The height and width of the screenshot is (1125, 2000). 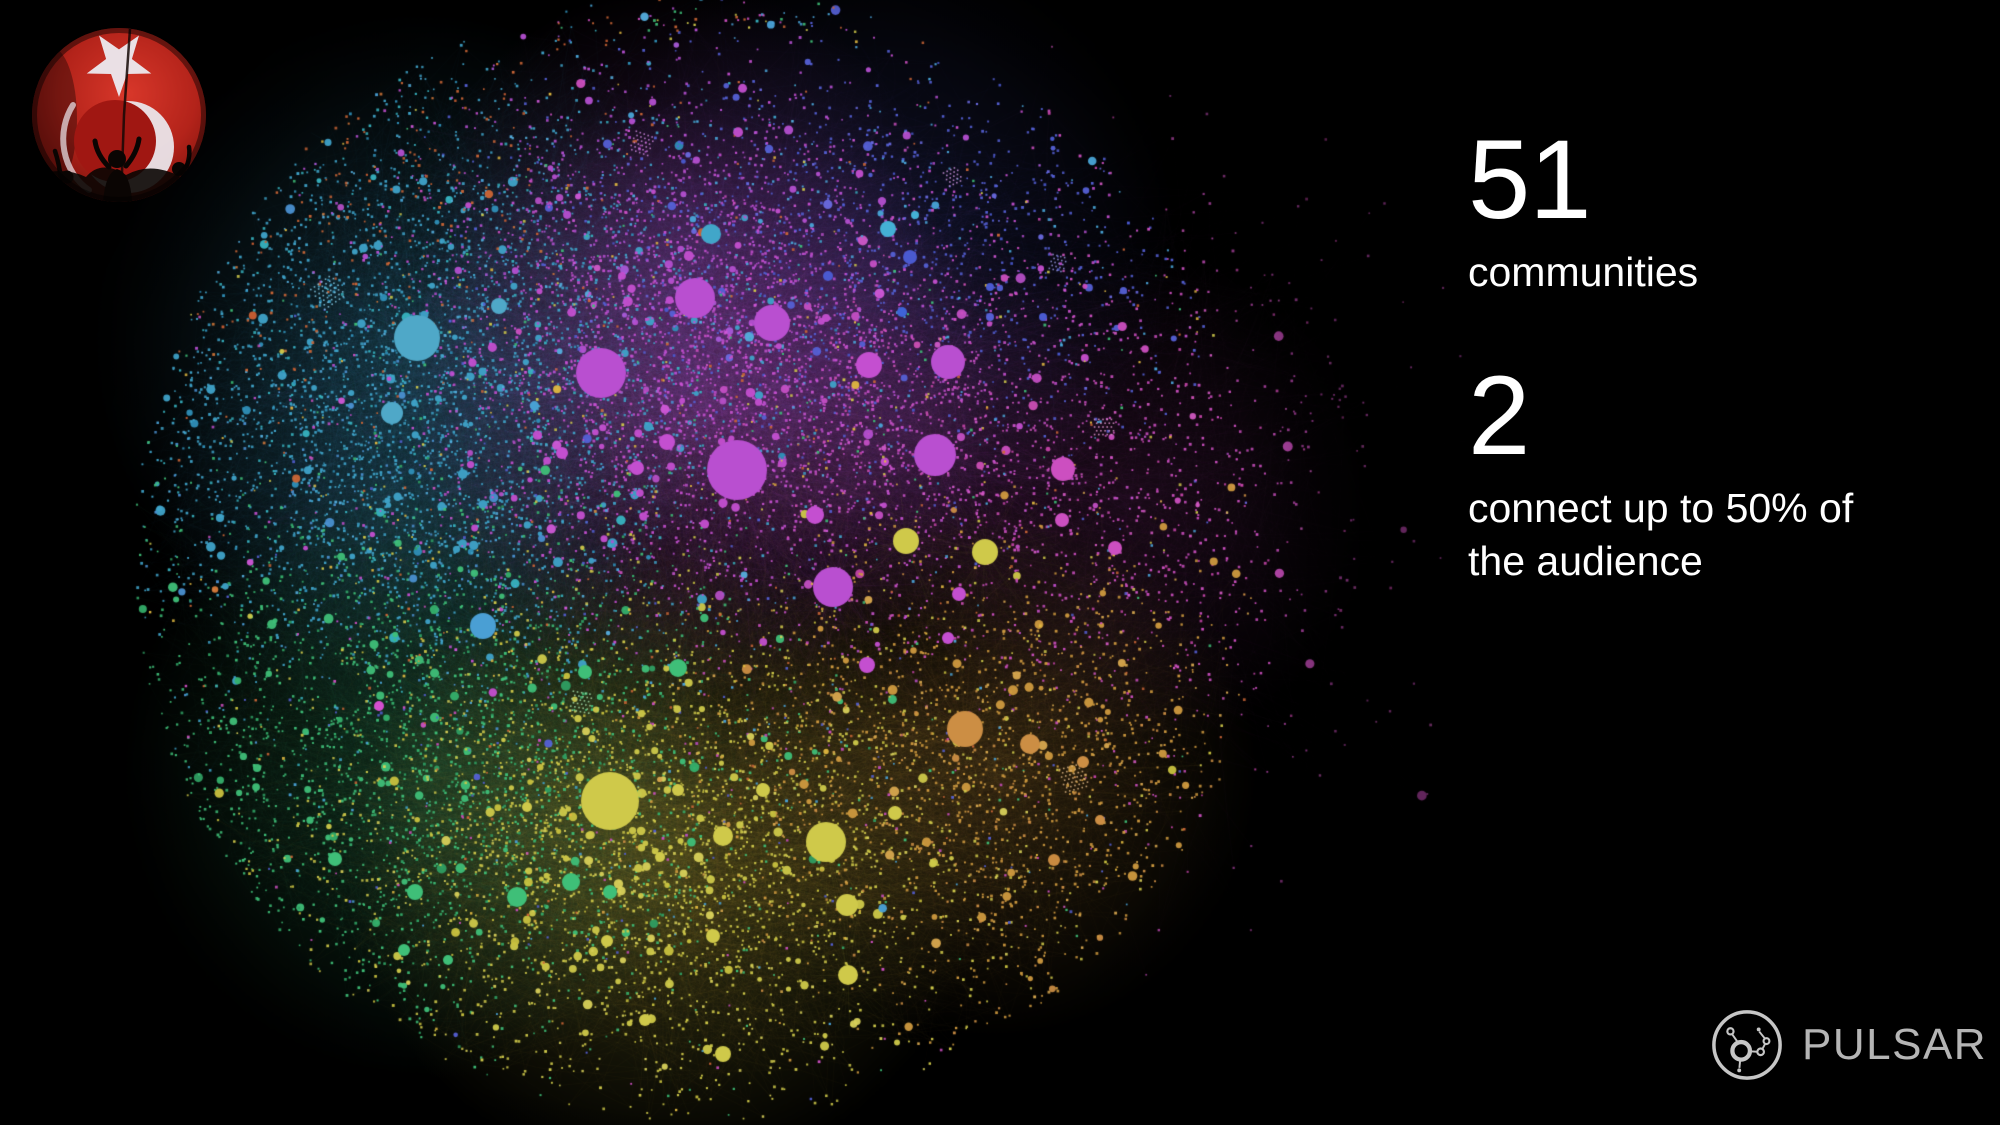 I want to click on community-avatar, so click(x=119, y=115).